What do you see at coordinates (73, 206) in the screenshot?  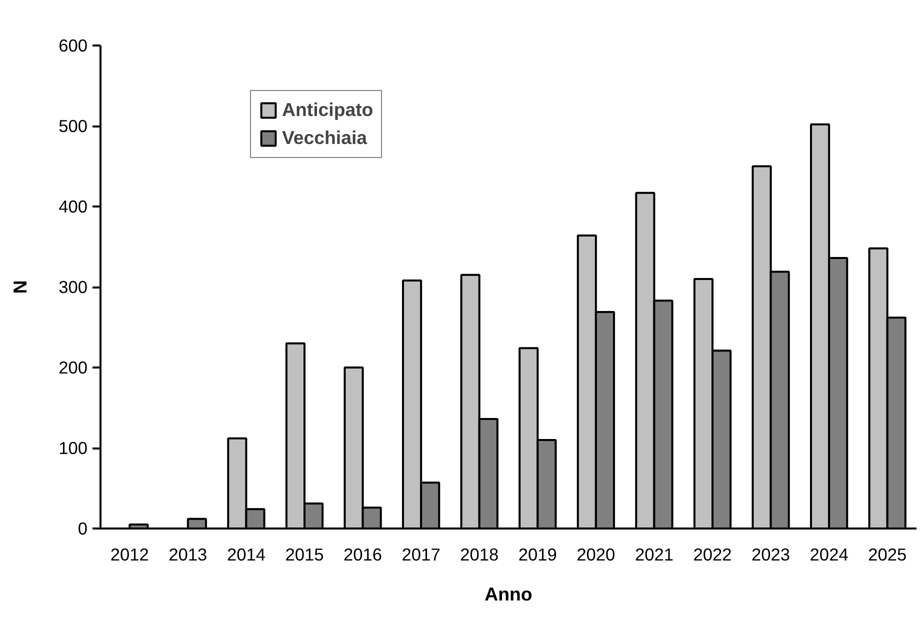 I see `y-tick-label: 400` at bounding box center [73, 206].